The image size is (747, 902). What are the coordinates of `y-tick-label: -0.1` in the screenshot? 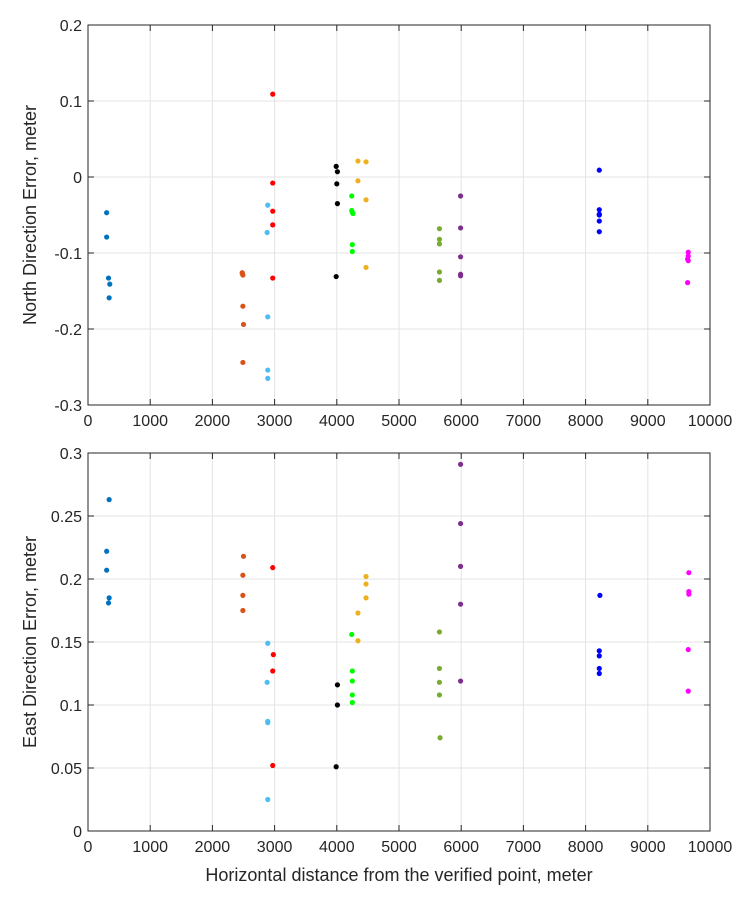 It's located at (68, 254).